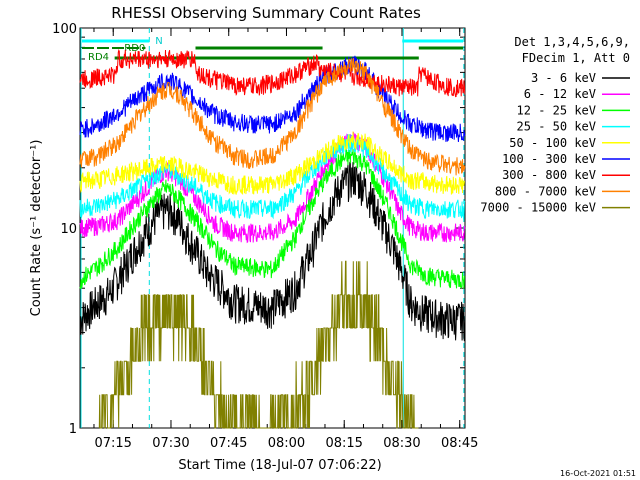 The height and width of the screenshot is (480, 640). I want to click on x-tick-label: 08:15, so click(343, 443).